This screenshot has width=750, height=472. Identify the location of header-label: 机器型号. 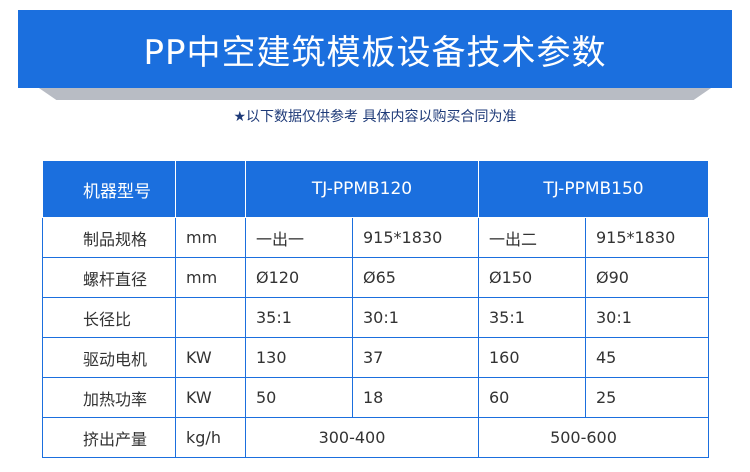
(109, 189).